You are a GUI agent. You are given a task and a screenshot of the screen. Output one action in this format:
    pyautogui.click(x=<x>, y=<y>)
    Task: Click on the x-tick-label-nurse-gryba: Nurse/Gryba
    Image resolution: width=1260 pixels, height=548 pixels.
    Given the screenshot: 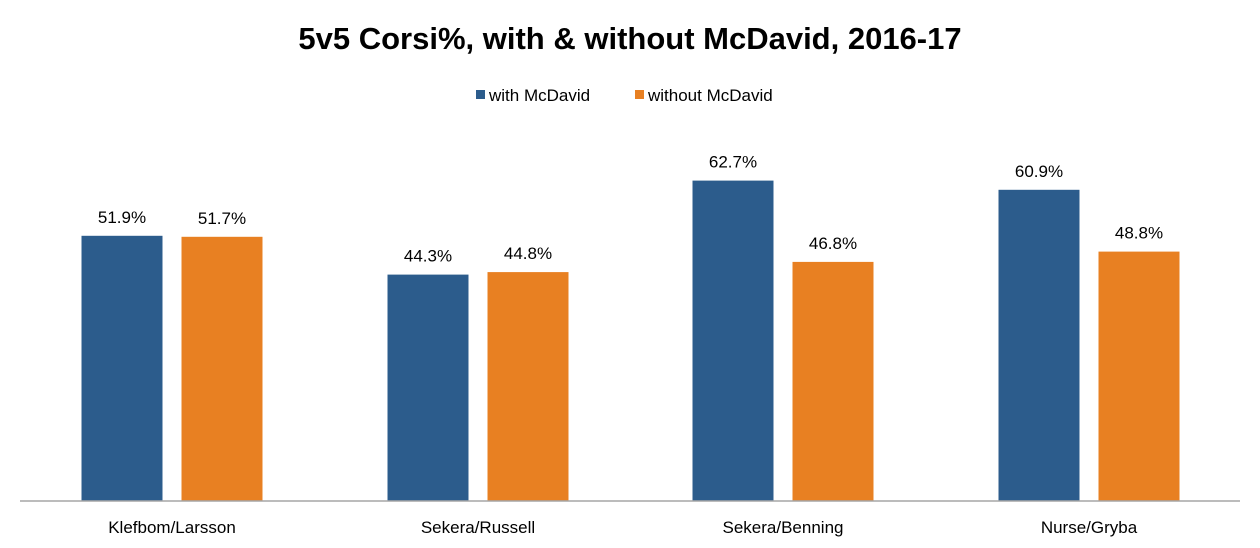 What is the action you would take?
    pyautogui.click(x=1089, y=527)
    